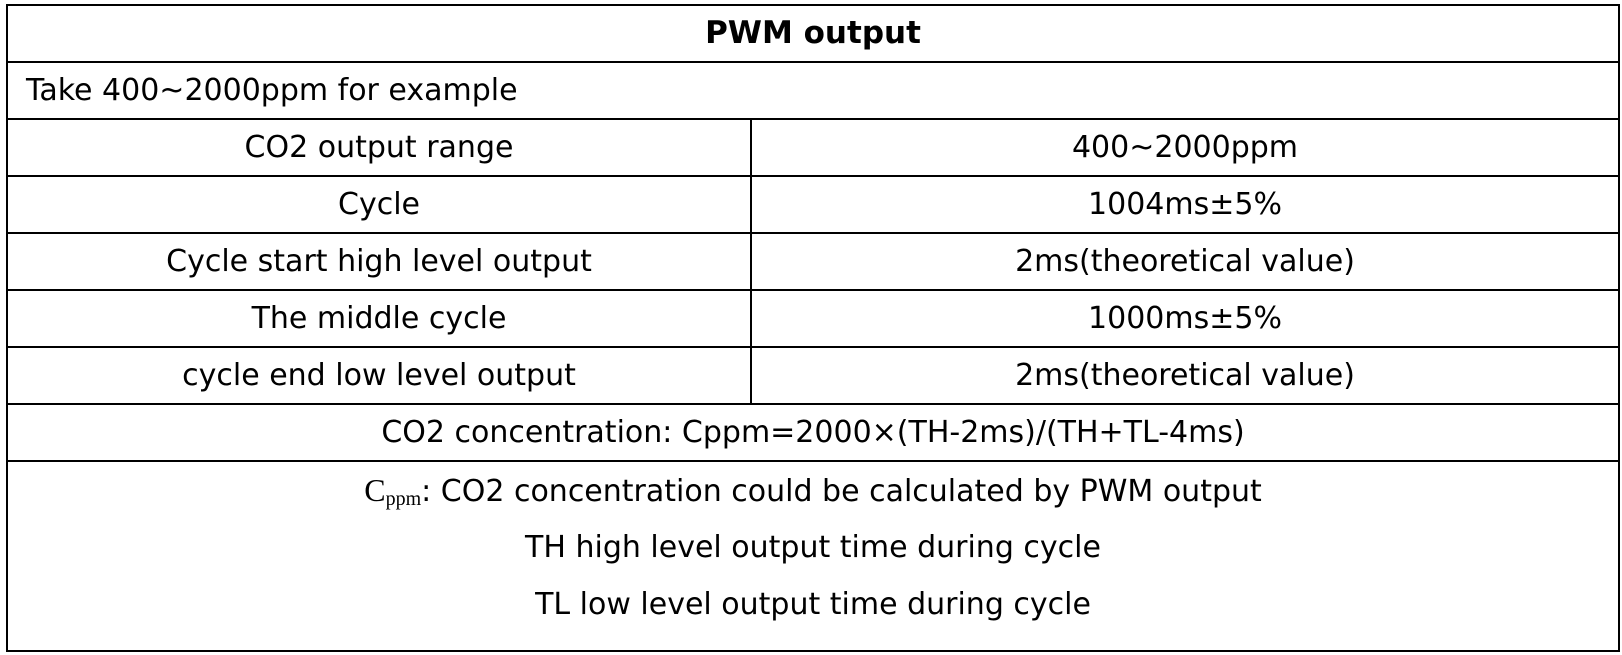 The image size is (1622, 655). I want to click on row-value: 1000ms±5%, so click(1185, 318).